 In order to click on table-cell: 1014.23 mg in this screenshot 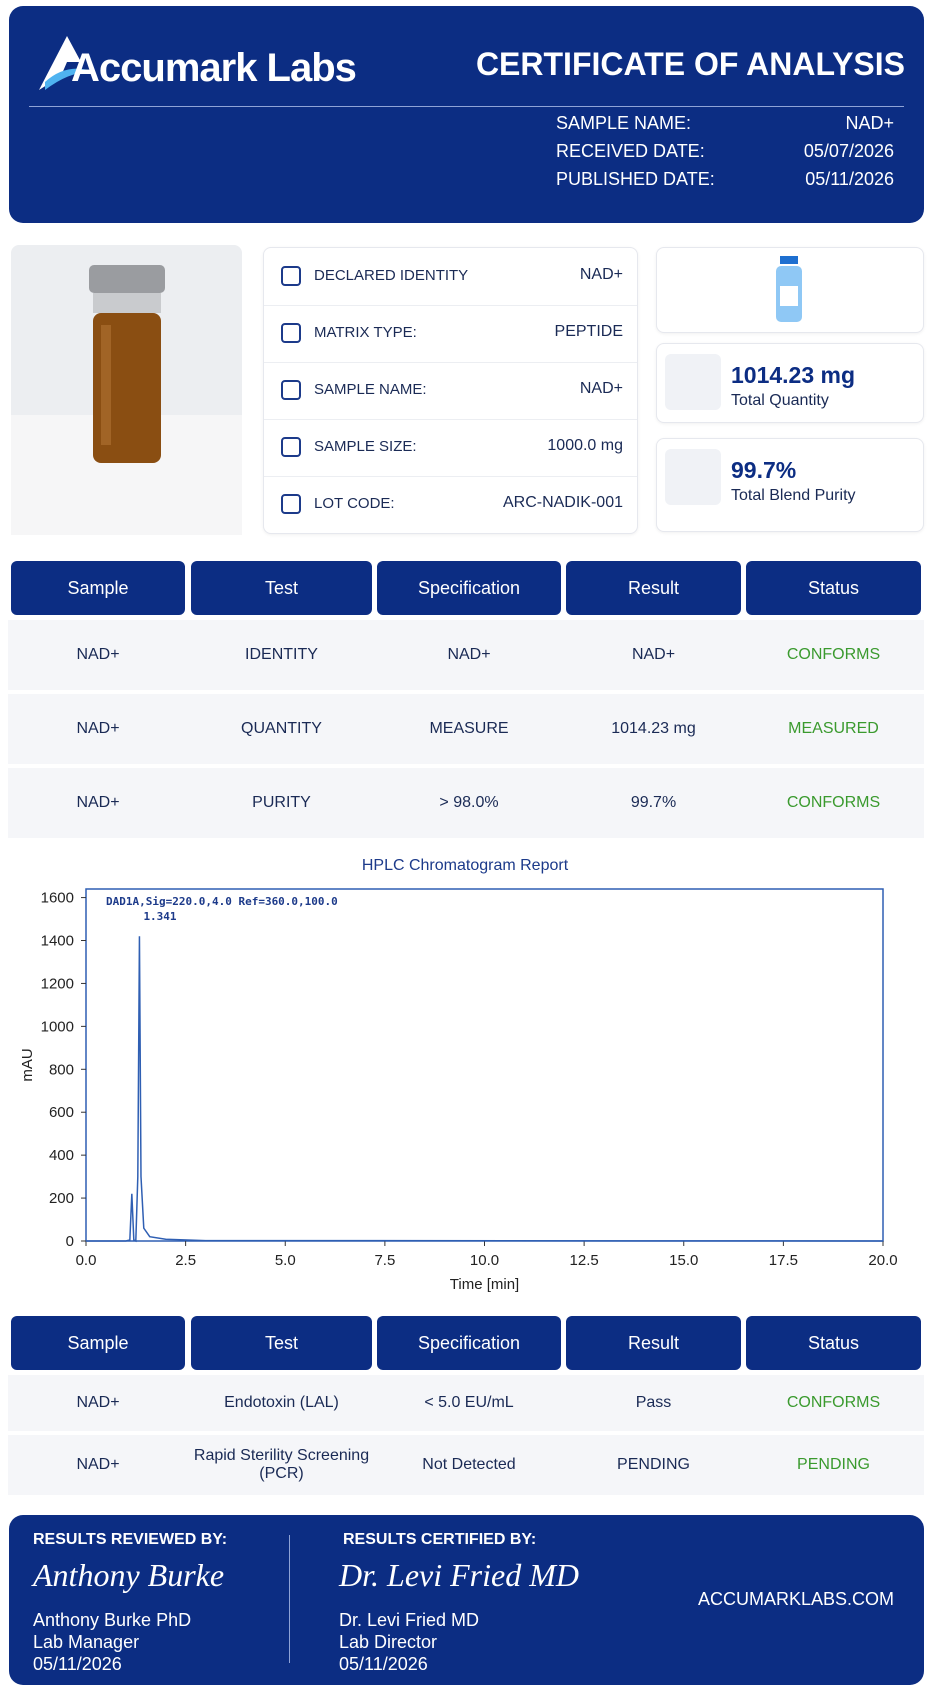, I will do `click(653, 729)`.